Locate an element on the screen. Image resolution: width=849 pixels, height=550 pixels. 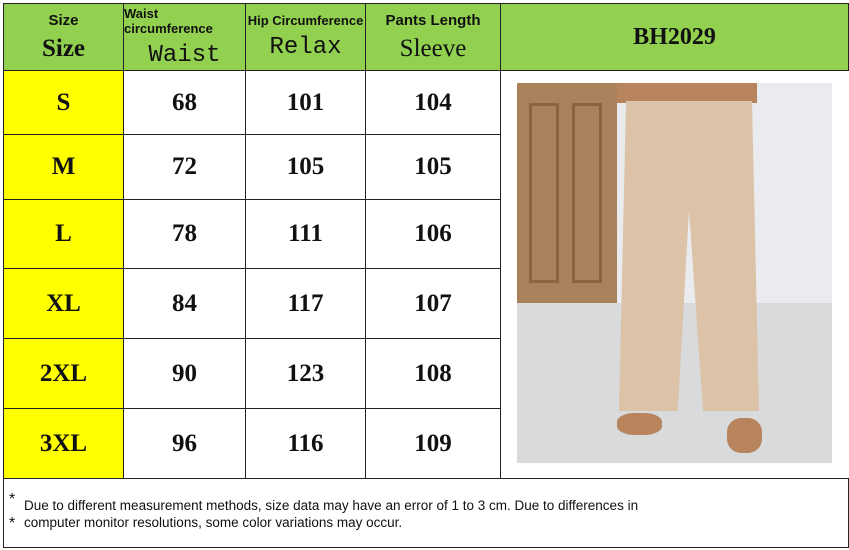
measurement-waist: 72 is located at coordinates (184, 167).